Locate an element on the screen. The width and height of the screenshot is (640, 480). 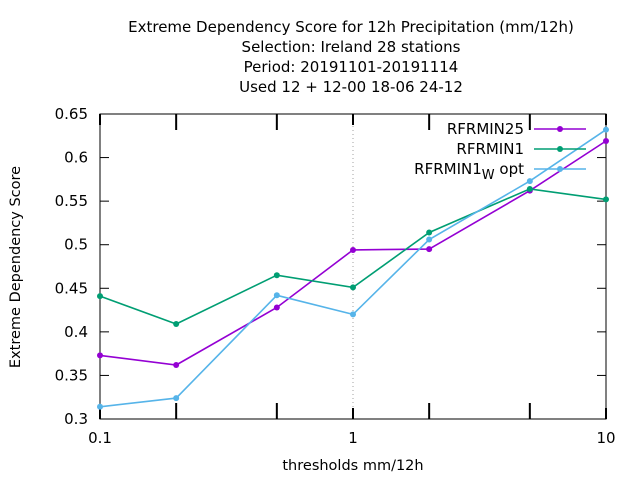
y-tick-label: 0.4 is located at coordinates (76, 332).